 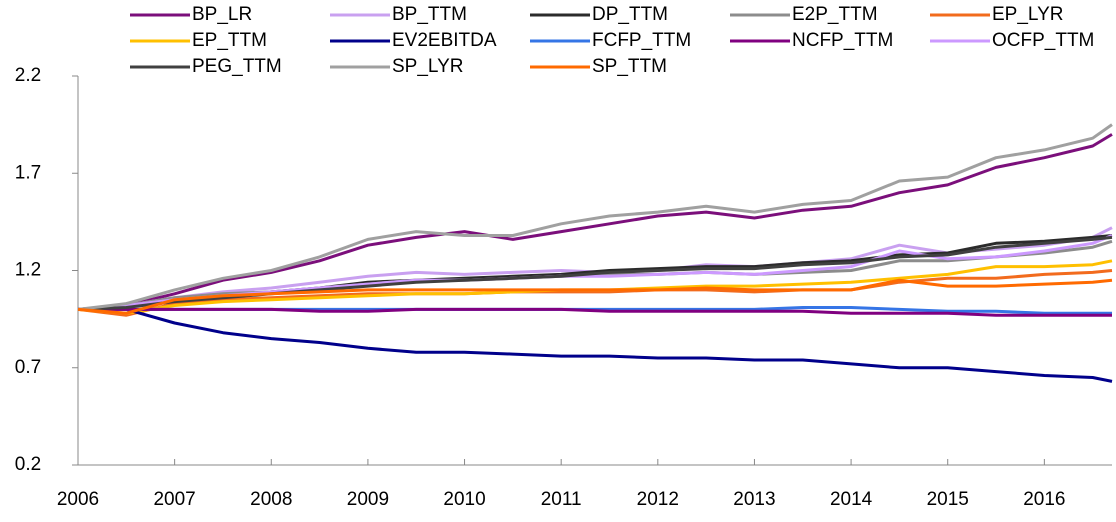 I want to click on y-tick-label: 1.2, so click(x=28, y=270).